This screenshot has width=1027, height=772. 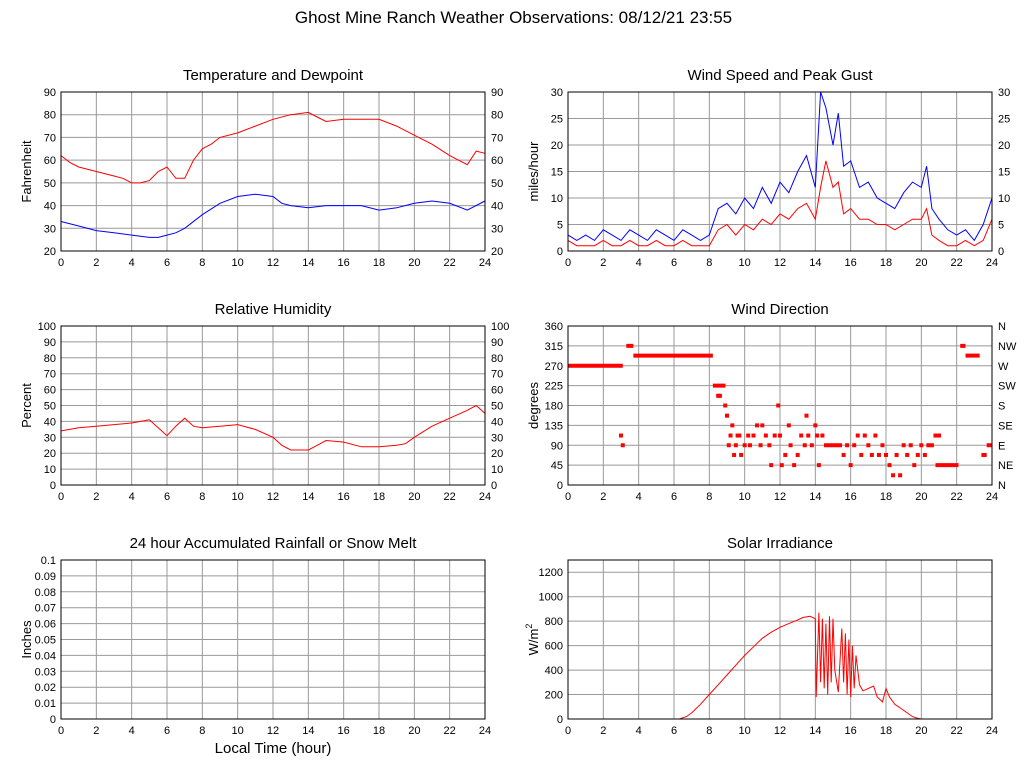 What do you see at coordinates (45, 704) in the screenshot?
I see `y-tick-label: 0.01` at bounding box center [45, 704].